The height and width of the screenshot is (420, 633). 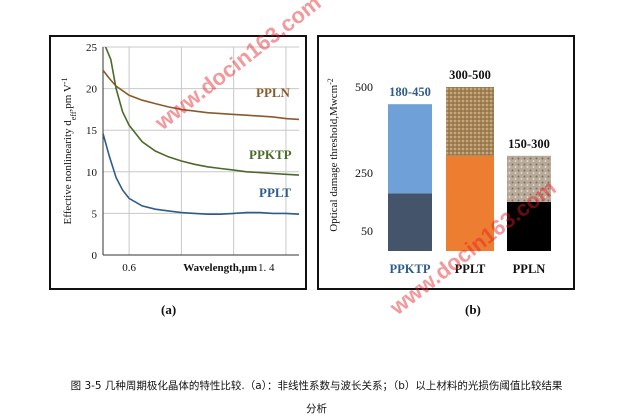 I want to click on y-tick-label: 500, so click(x=364, y=87).